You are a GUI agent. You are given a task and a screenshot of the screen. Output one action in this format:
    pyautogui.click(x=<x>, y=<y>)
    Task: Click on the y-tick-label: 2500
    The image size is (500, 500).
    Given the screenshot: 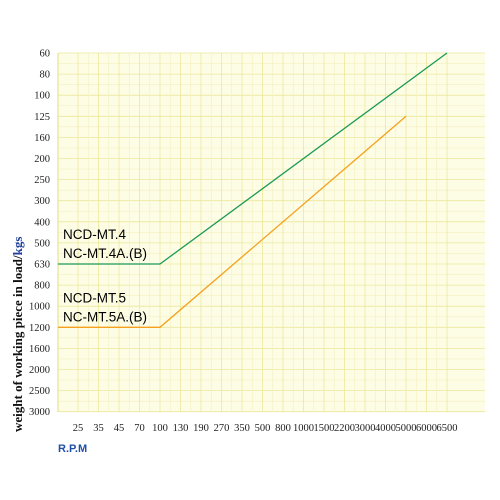 What is the action you would take?
    pyautogui.click(x=39, y=391)
    